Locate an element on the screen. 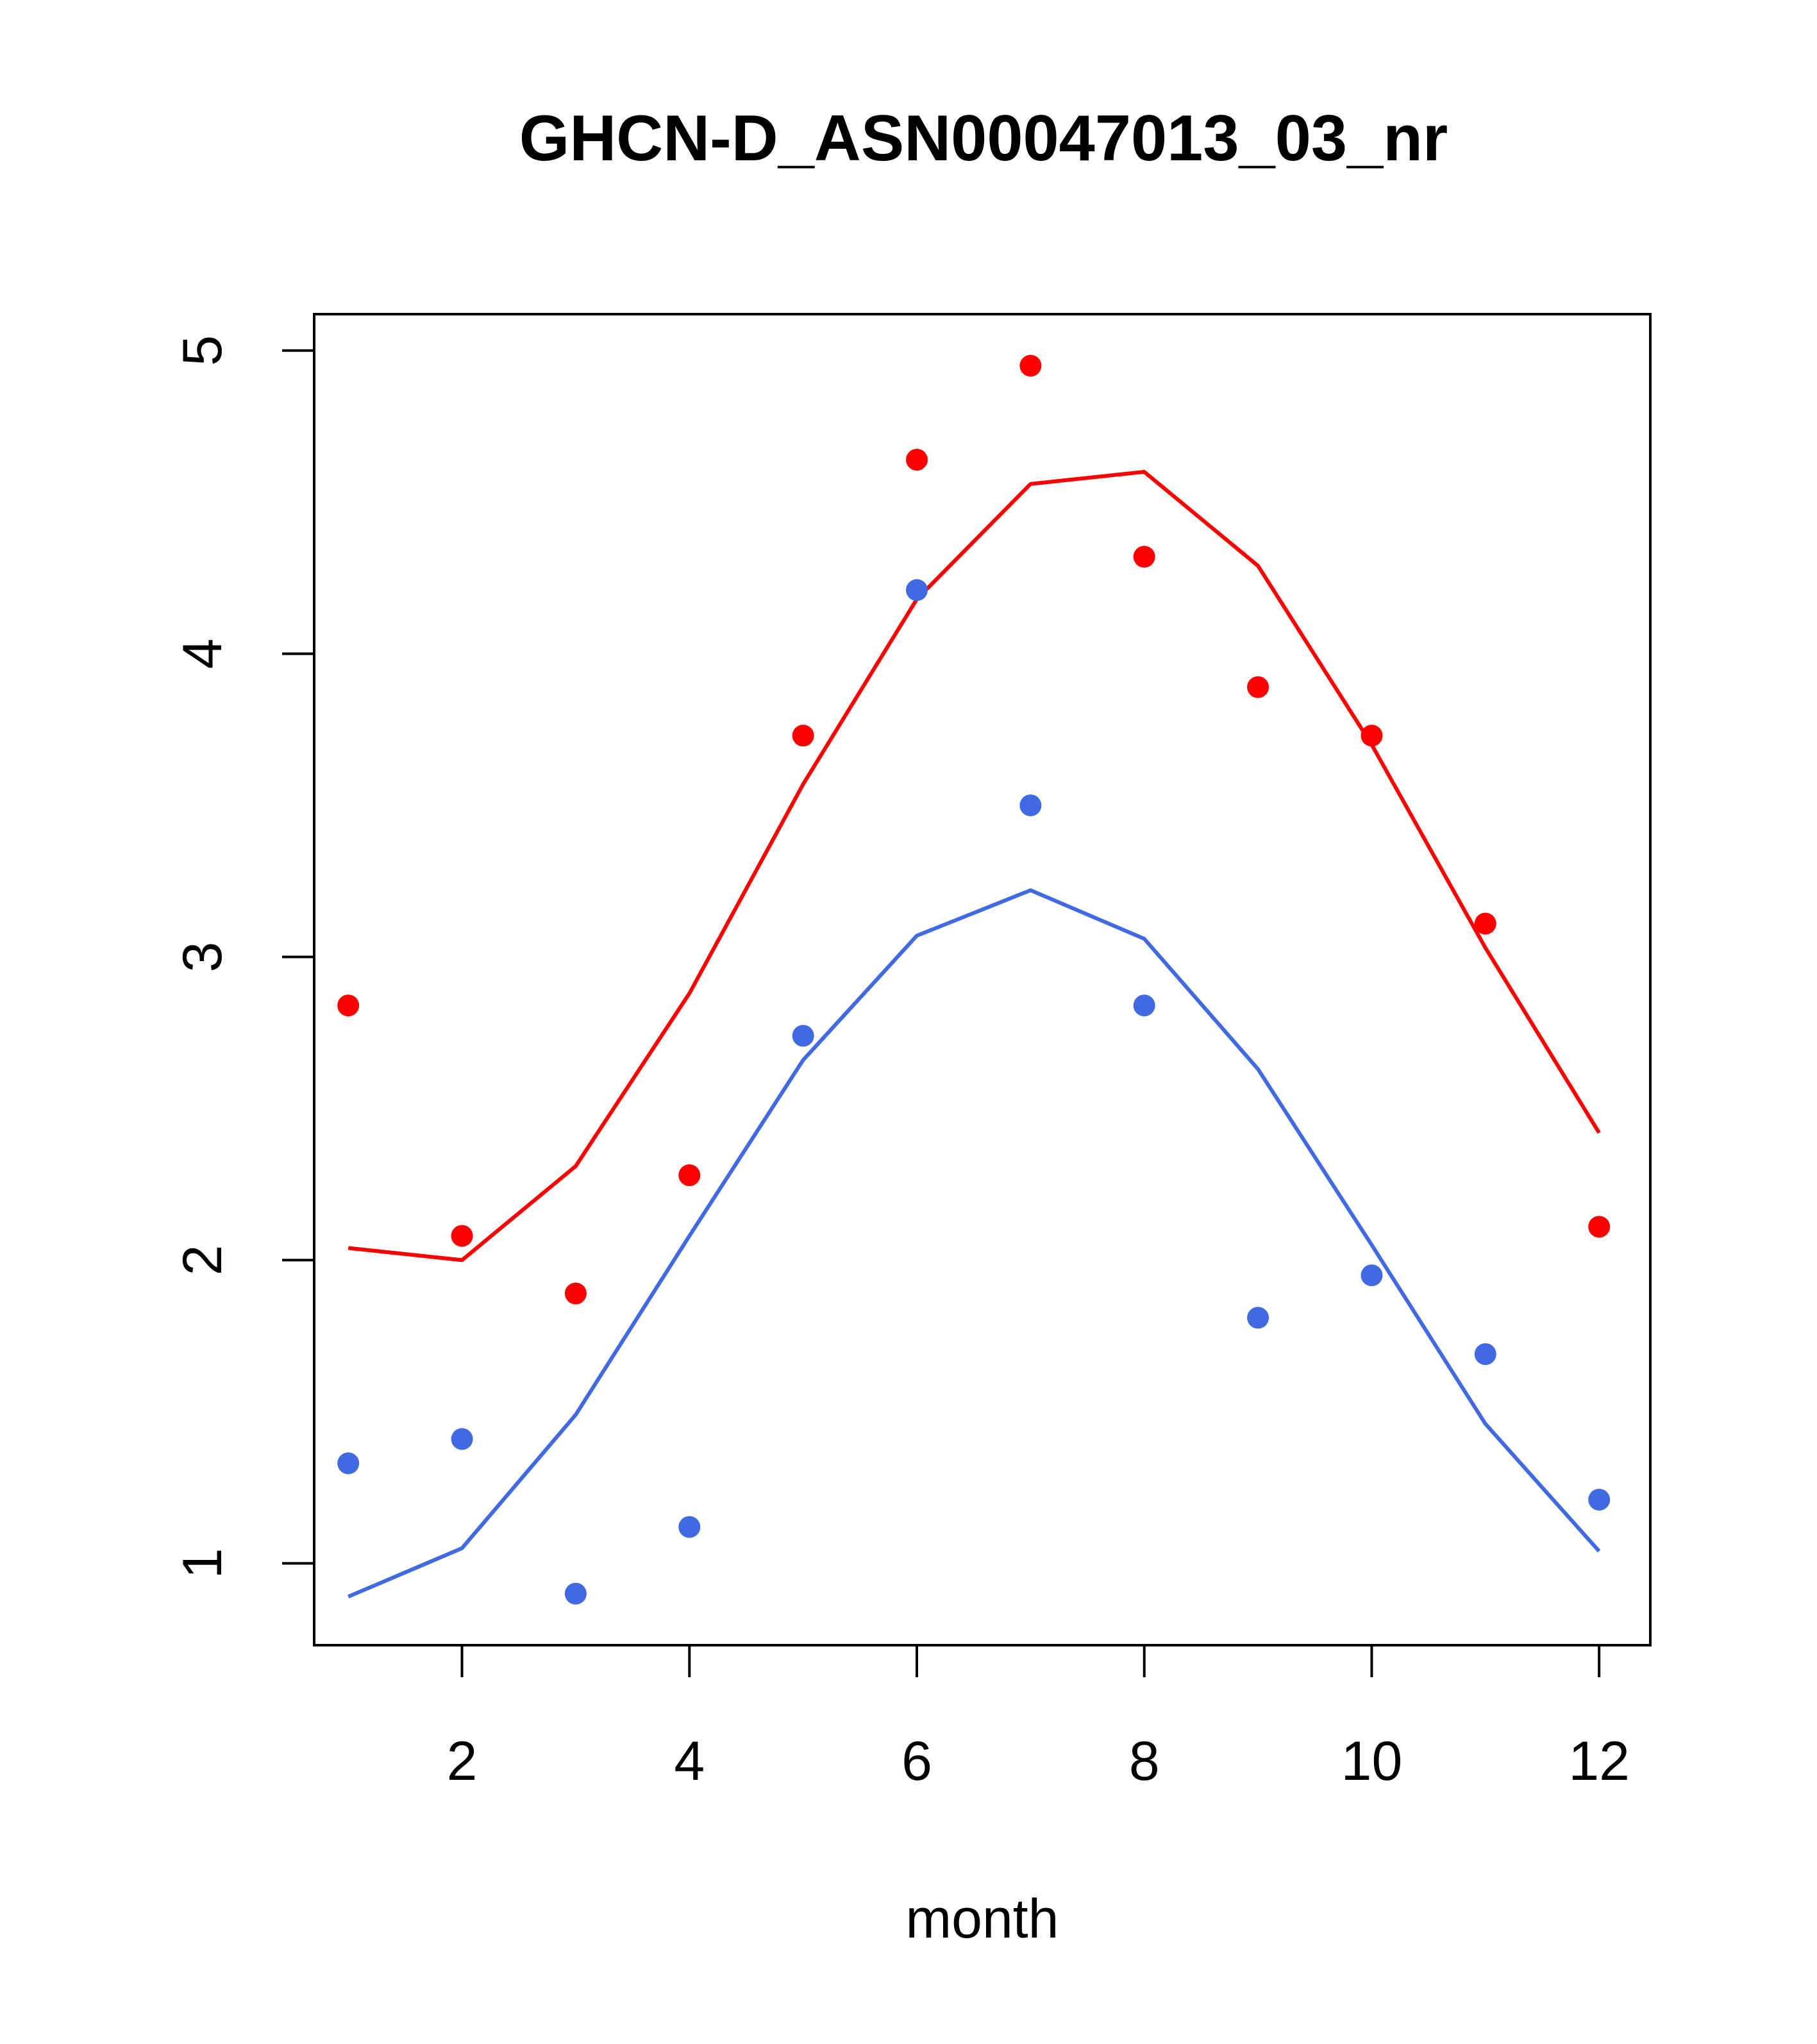  x-tick-label: 2 is located at coordinates (463, 1761).